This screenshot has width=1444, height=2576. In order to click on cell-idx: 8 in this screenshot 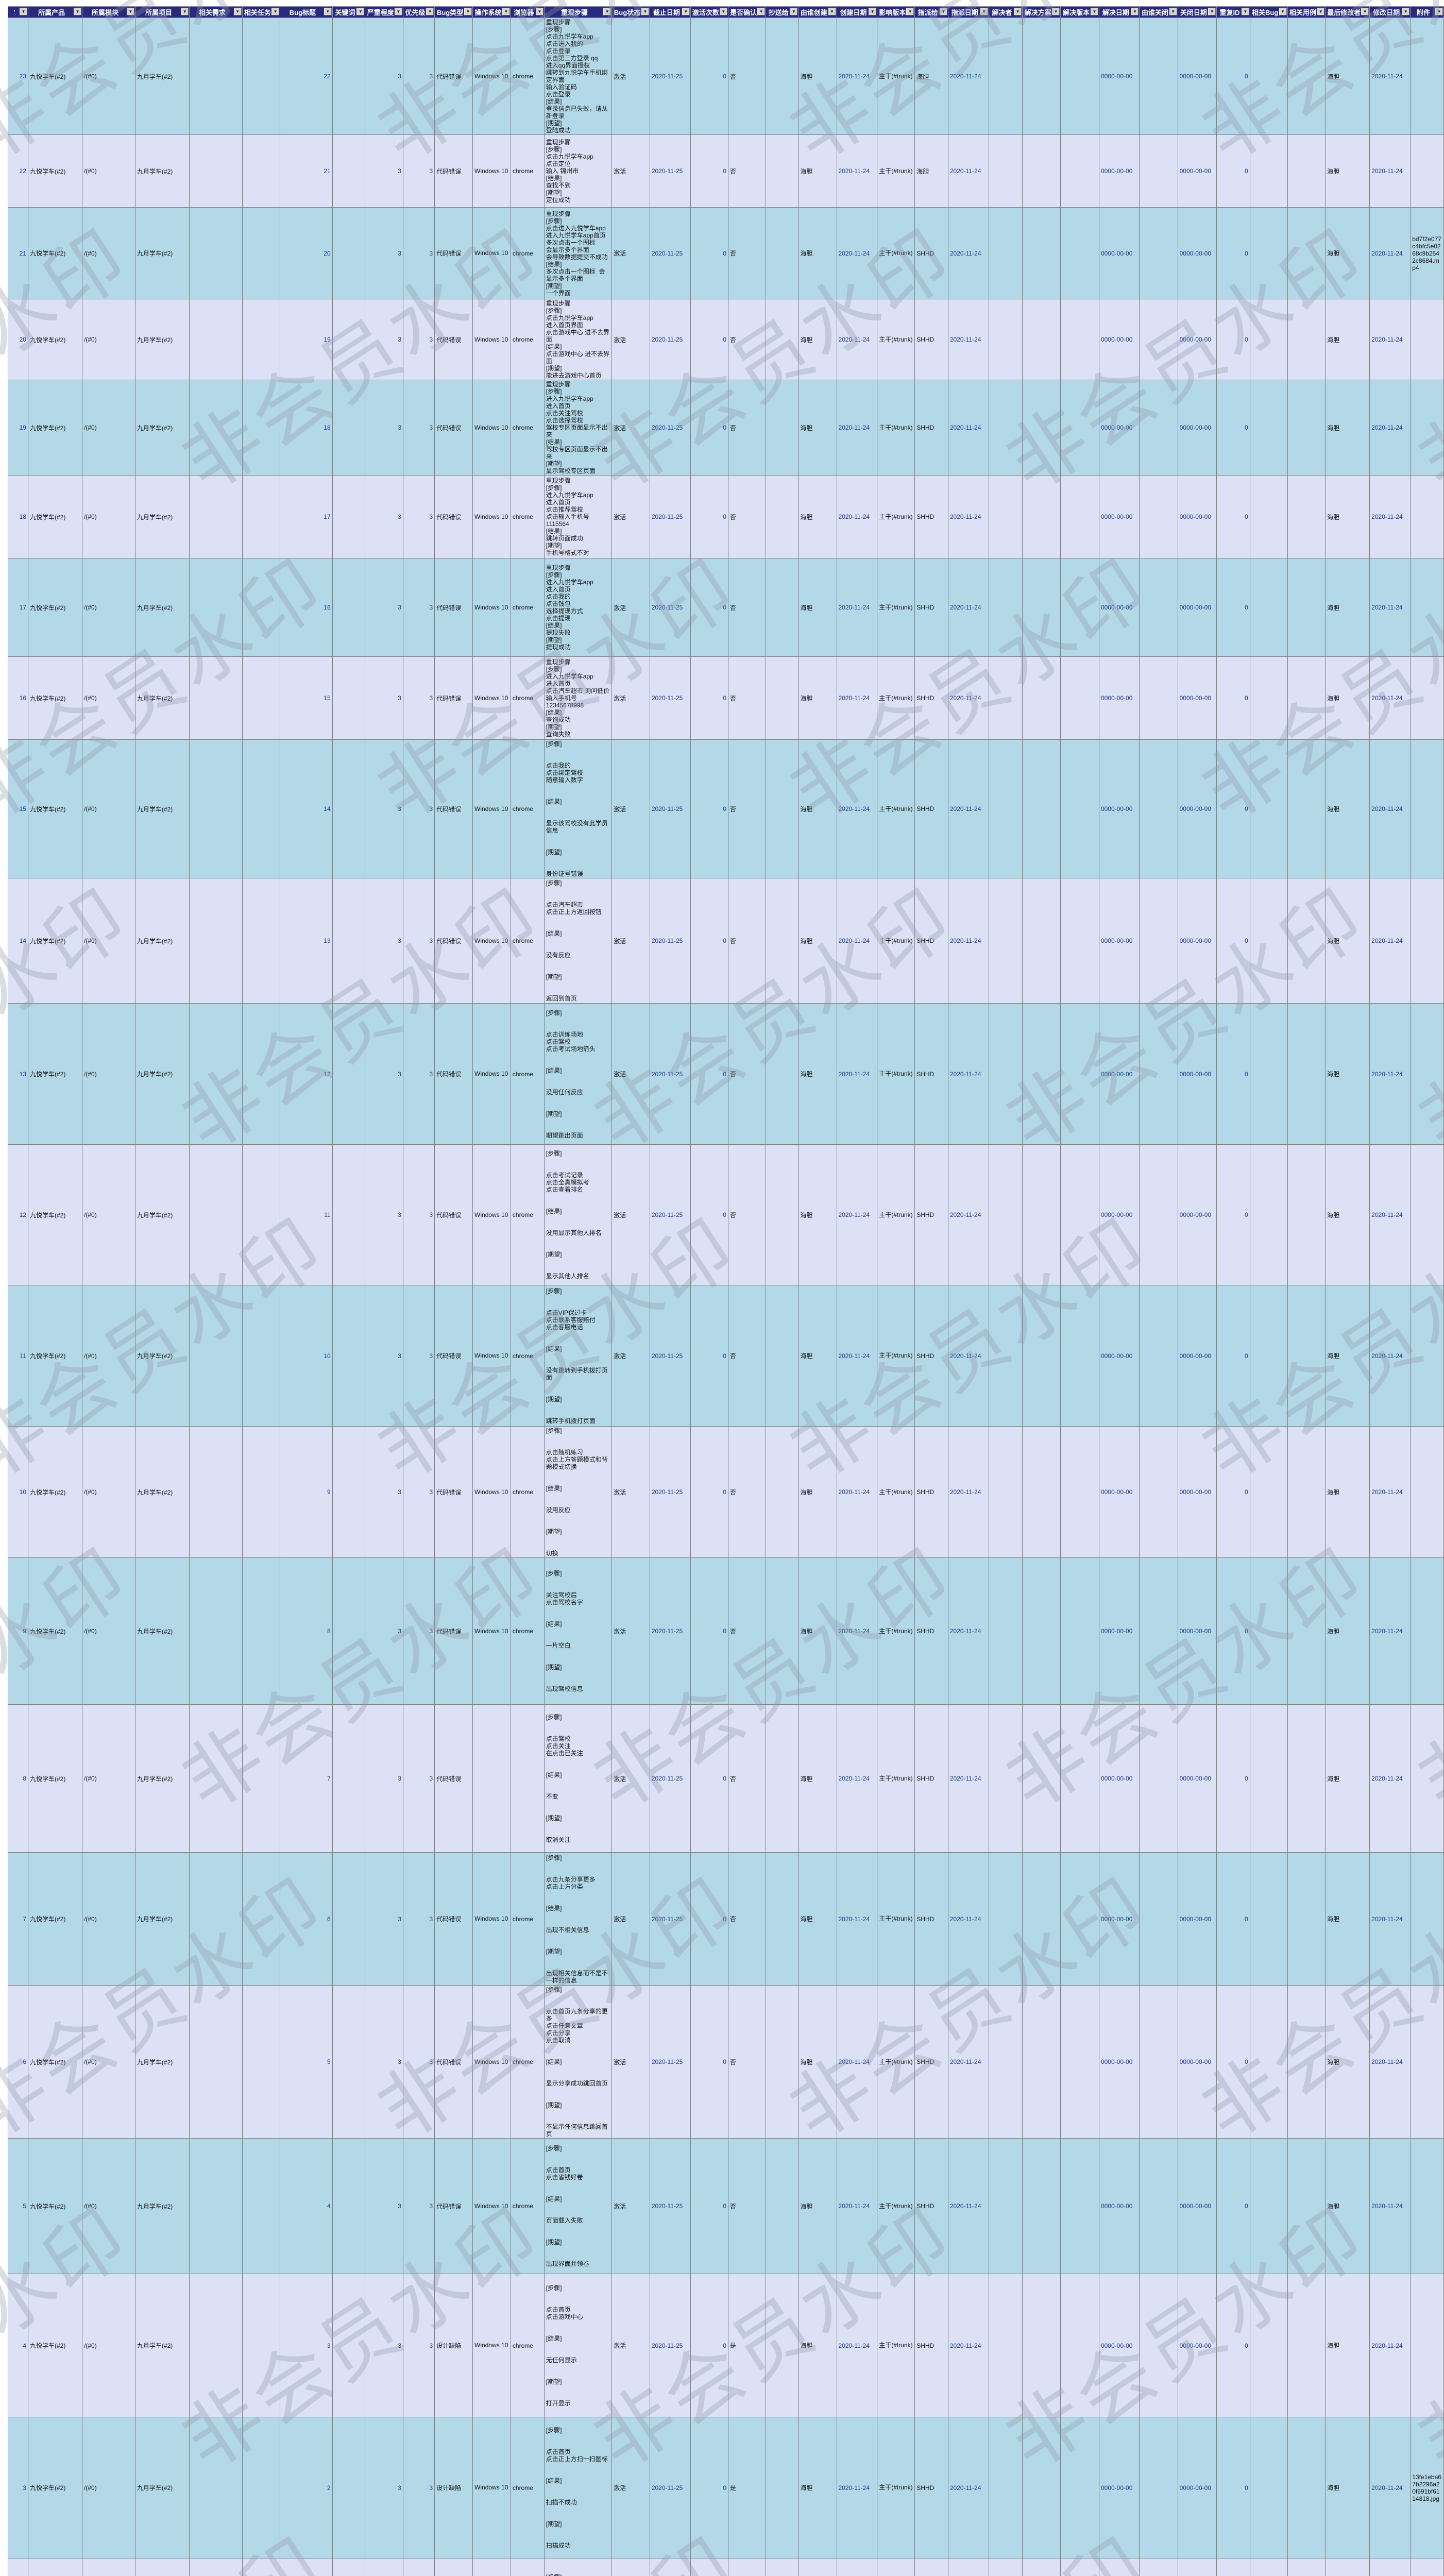, I will do `click(18, 1778)`.